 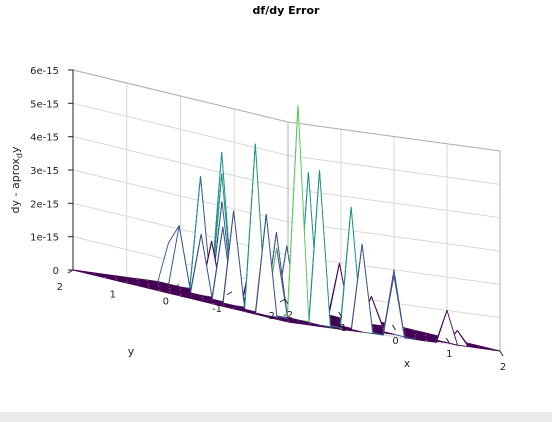 What do you see at coordinates (342, 328) in the screenshot?
I see `x-tick-label: -1` at bounding box center [342, 328].